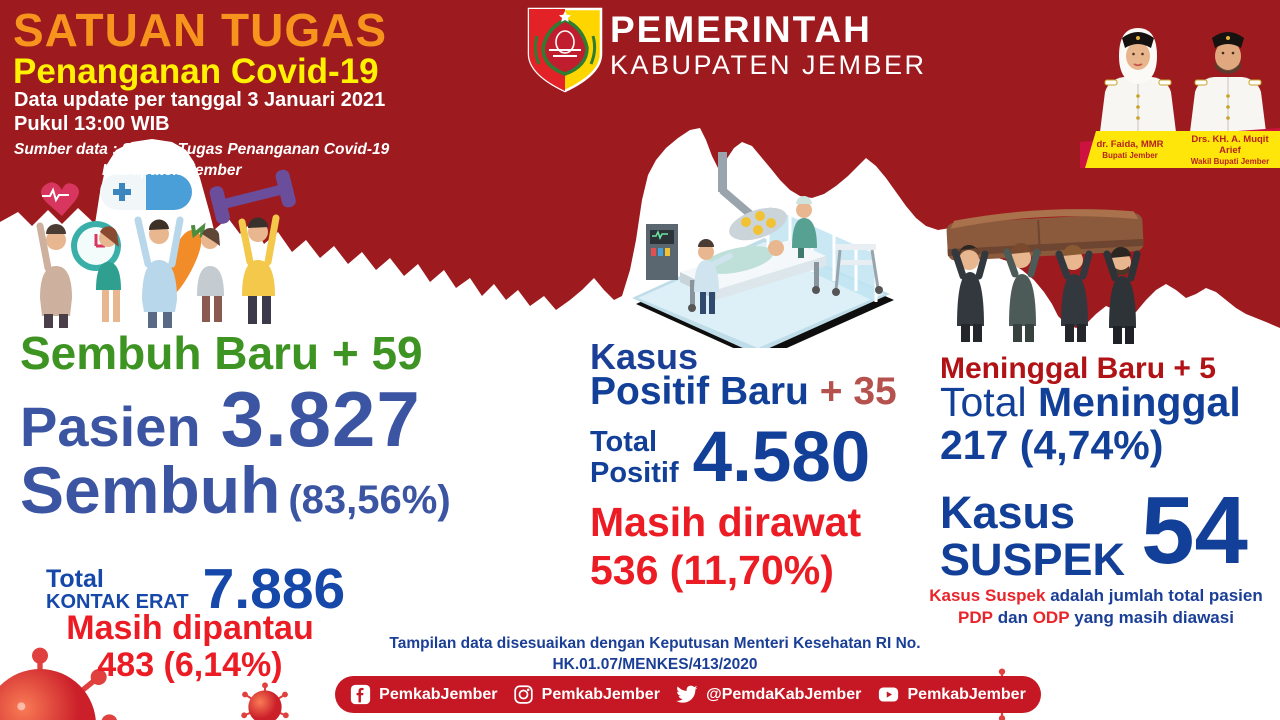  What do you see at coordinates (110, 426) in the screenshot?
I see `recovered-word1: Pasien` at bounding box center [110, 426].